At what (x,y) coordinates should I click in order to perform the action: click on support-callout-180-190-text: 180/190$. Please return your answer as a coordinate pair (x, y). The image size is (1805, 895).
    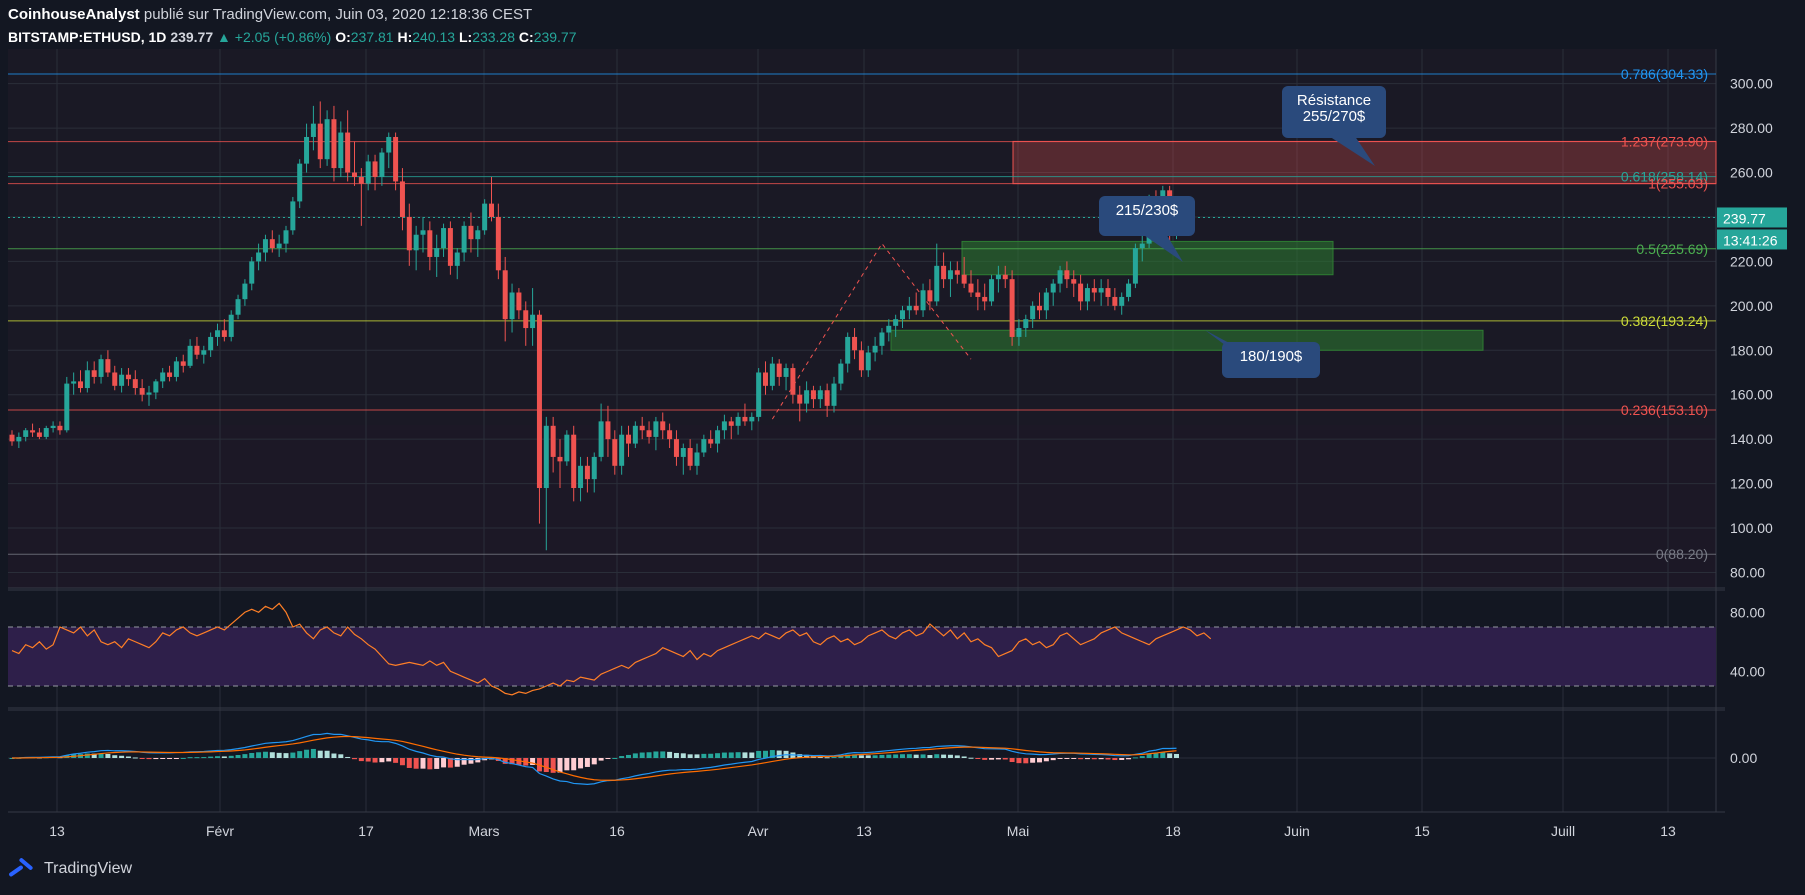
    Looking at the image, I should click on (1271, 356).